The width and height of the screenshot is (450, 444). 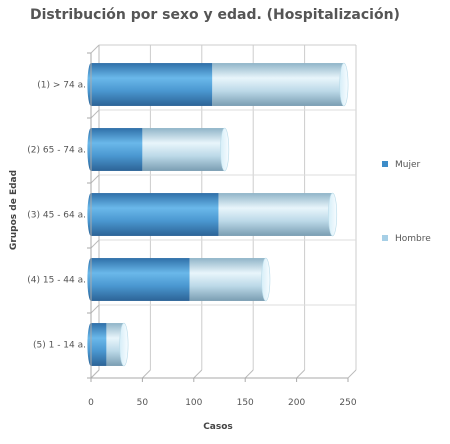 What do you see at coordinates (347, 403) in the screenshot?
I see `x-tick-label: 250` at bounding box center [347, 403].